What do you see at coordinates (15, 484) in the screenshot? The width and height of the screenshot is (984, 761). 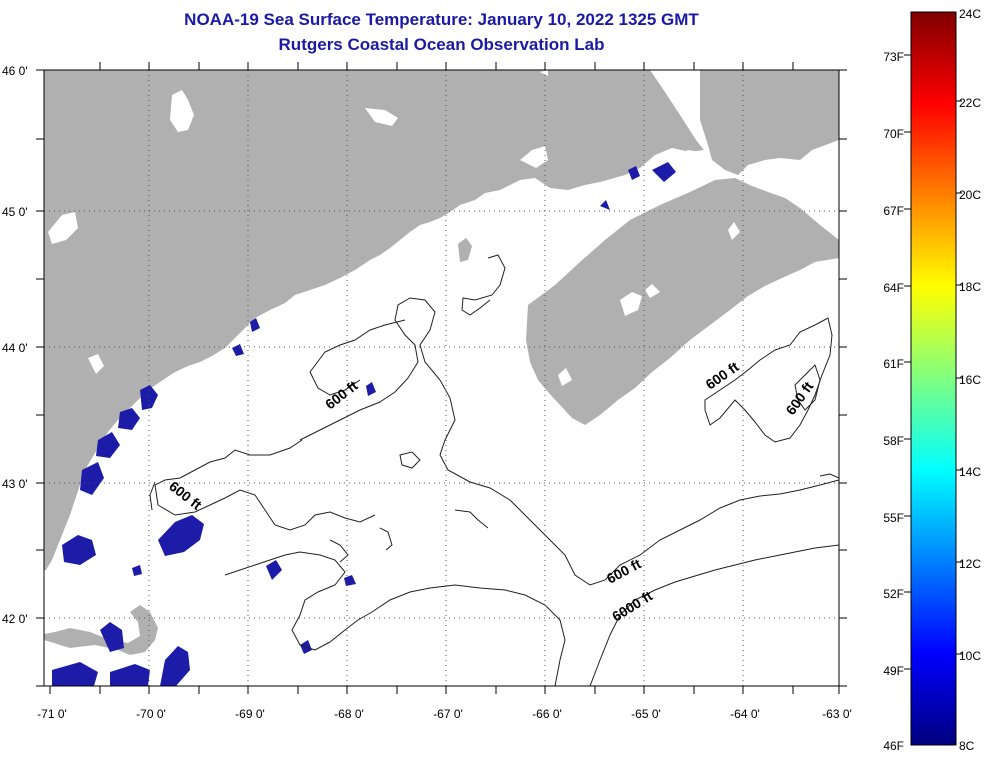 I see `lat-label: 43 0'` at bounding box center [15, 484].